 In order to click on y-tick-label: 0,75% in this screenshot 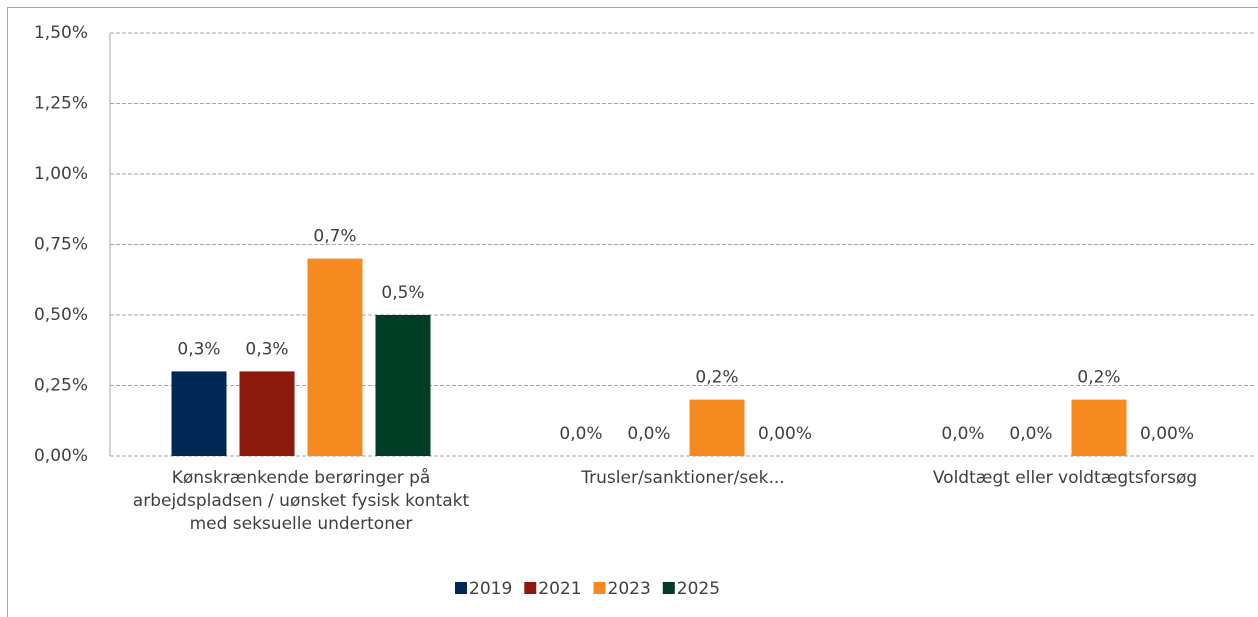, I will do `click(61, 245)`.